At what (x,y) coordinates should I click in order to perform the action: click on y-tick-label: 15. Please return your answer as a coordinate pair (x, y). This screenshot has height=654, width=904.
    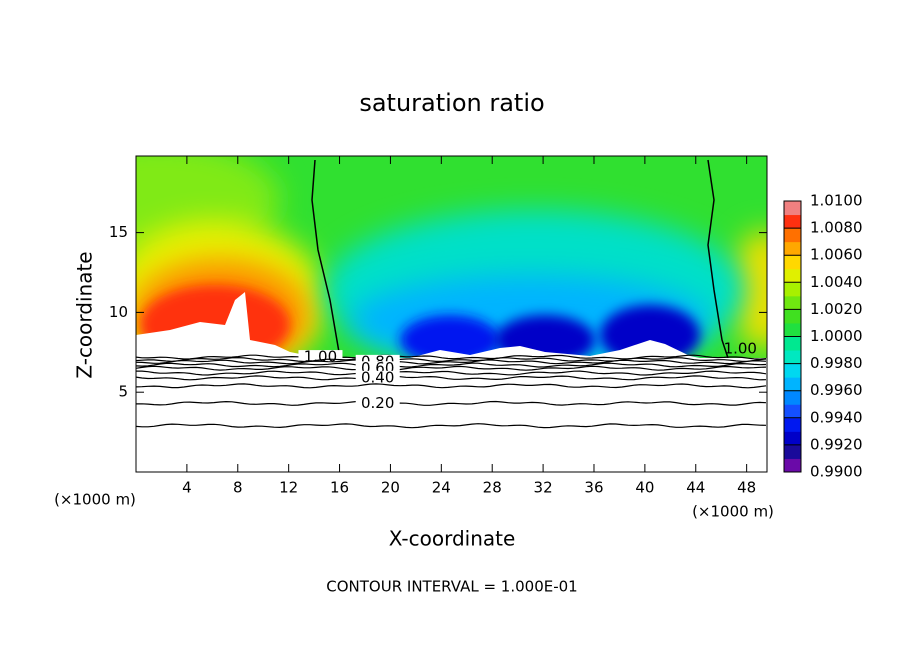
    Looking at the image, I should click on (118, 232).